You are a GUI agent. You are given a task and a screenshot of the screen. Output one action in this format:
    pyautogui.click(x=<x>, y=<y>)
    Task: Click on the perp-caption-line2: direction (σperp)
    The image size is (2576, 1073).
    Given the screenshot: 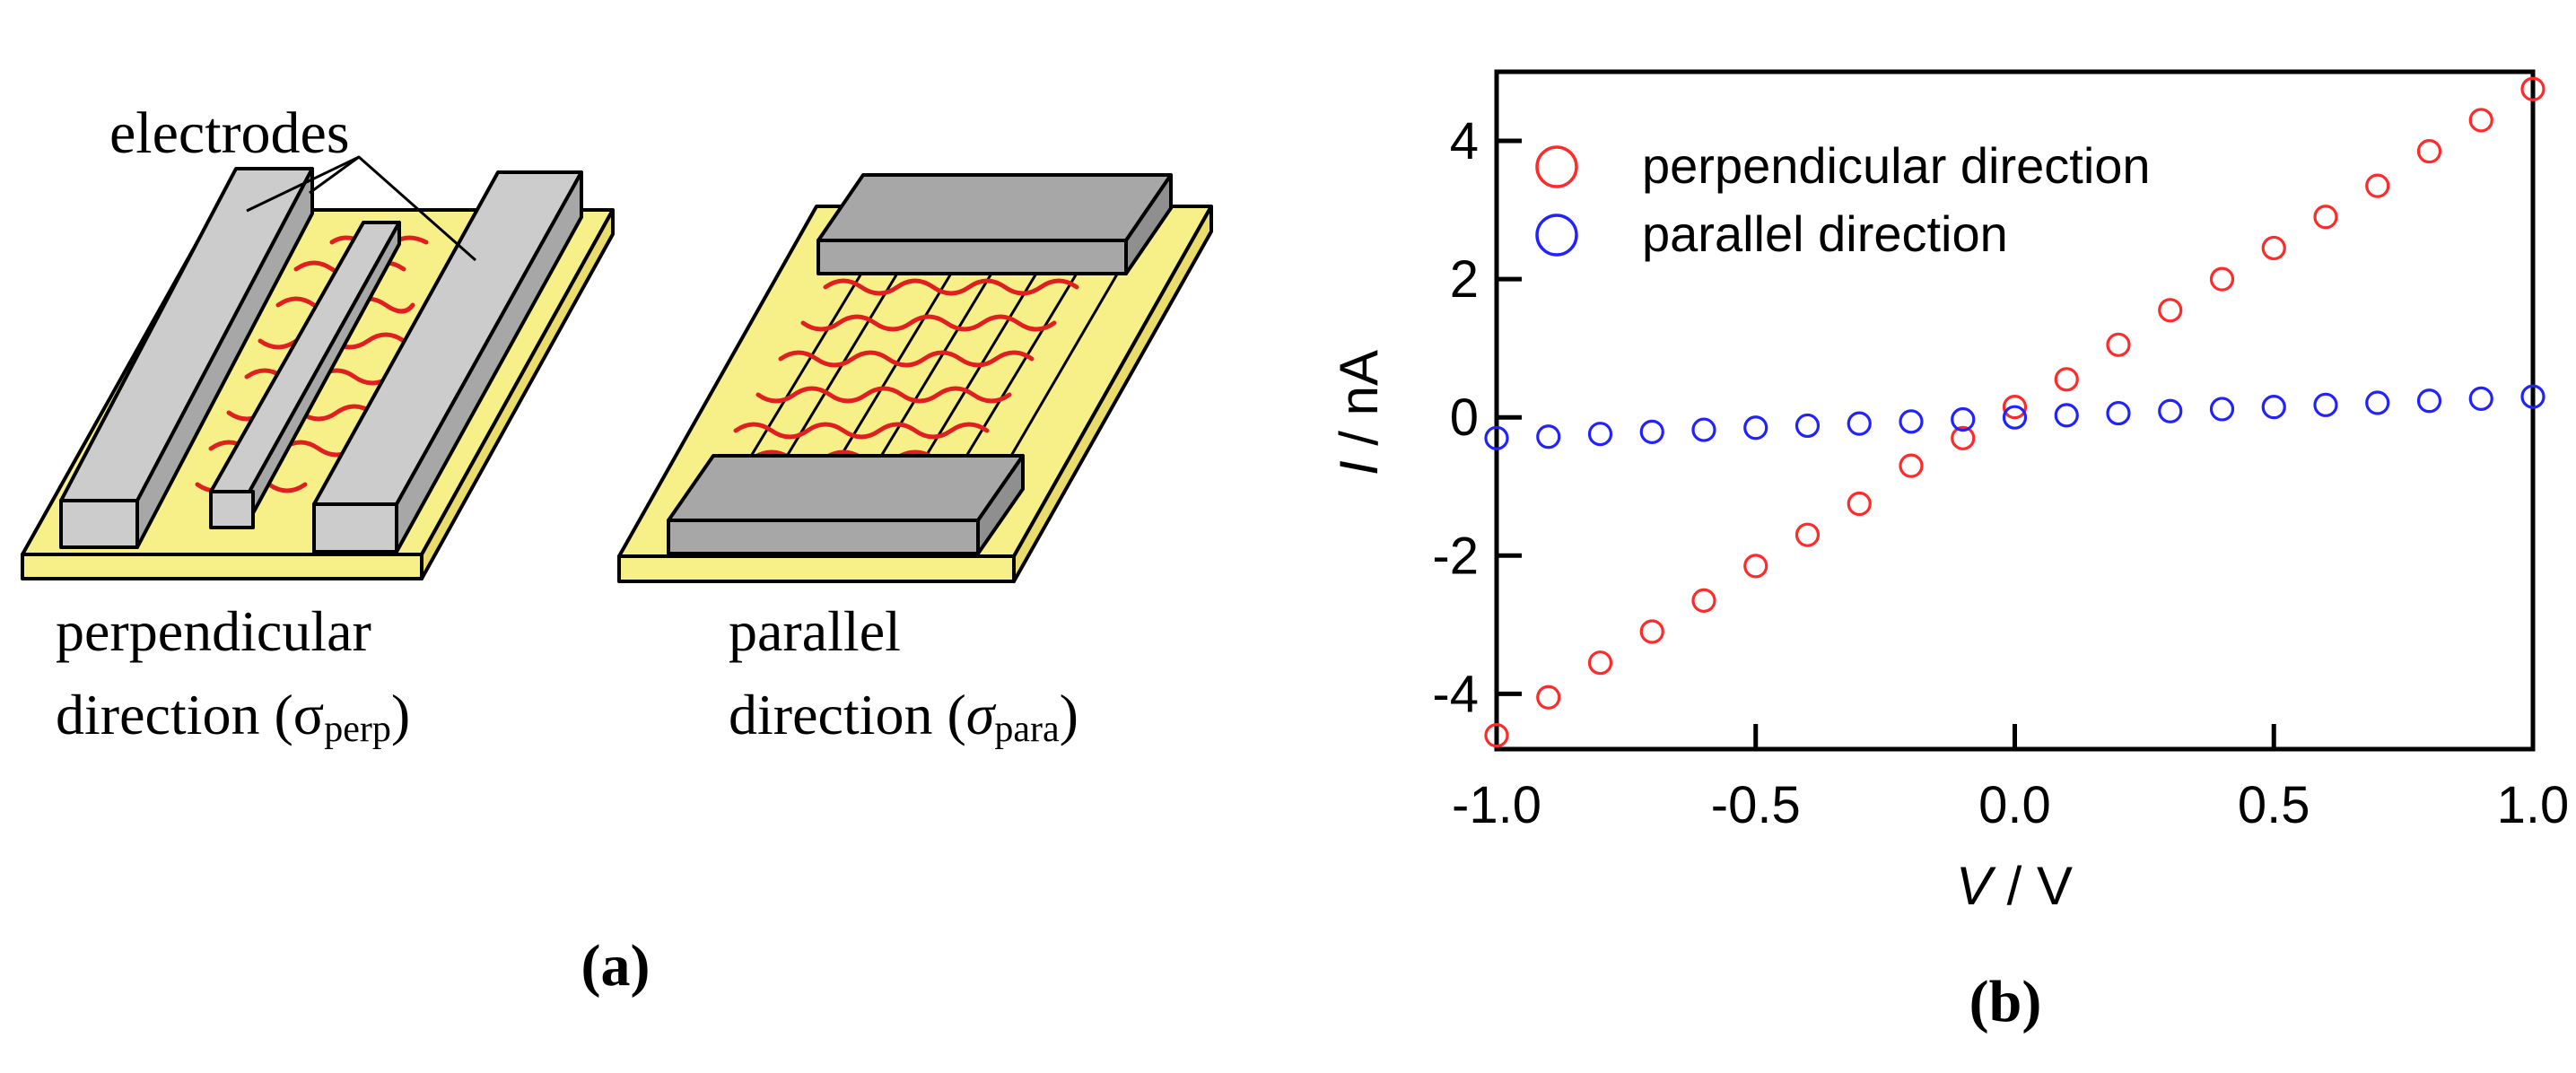 What is the action you would take?
    pyautogui.click(x=233, y=716)
    